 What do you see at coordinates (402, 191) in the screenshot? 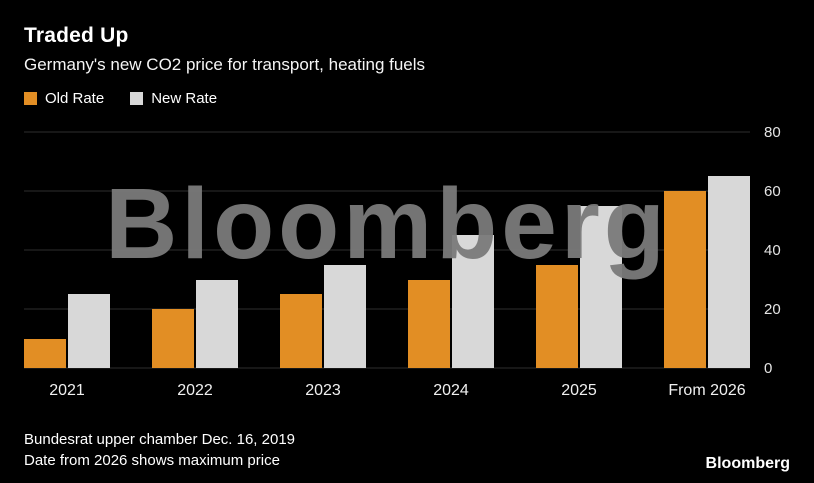
I see `gridline-60: 60` at bounding box center [402, 191].